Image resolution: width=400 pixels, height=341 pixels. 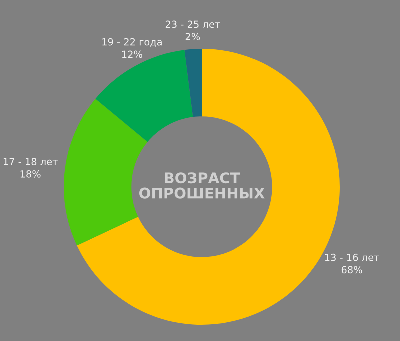 What do you see at coordinates (193, 36) in the screenshot?
I see `data-label: 2%` at bounding box center [193, 36].